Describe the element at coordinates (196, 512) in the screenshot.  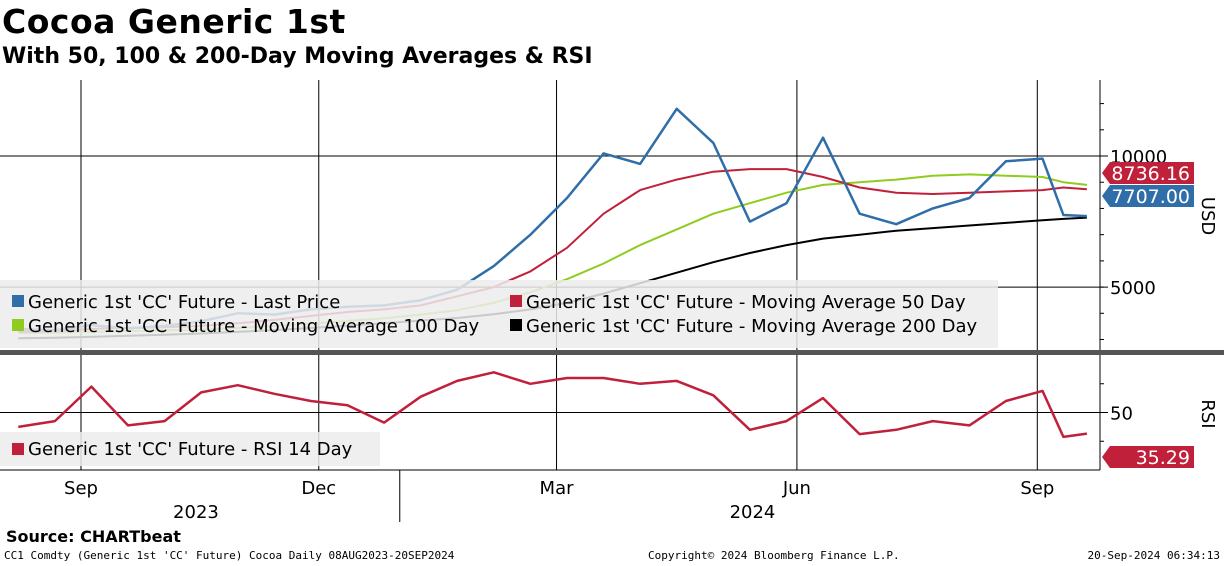
I see `year-label-0: 2023` at that location.